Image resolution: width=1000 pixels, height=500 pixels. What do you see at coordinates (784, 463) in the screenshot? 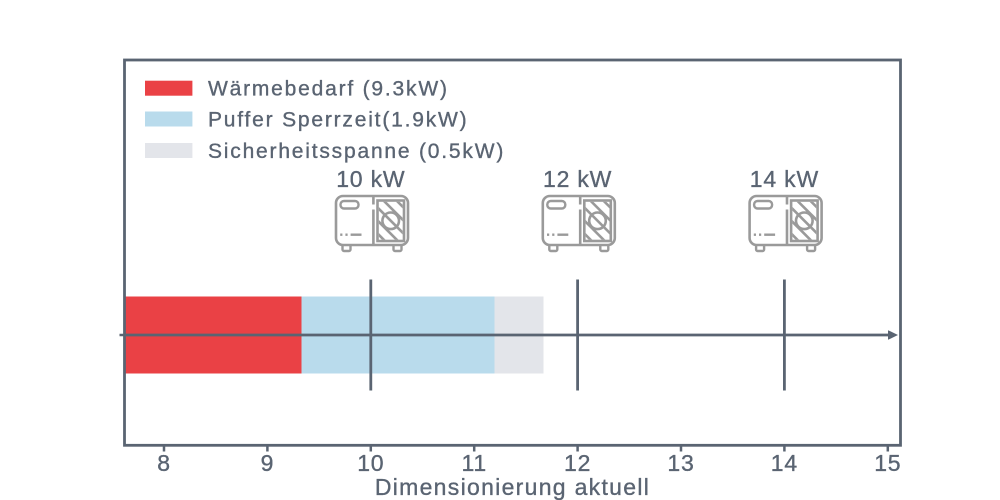
I see `svg-text: 14` at bounding box center [784, 463].